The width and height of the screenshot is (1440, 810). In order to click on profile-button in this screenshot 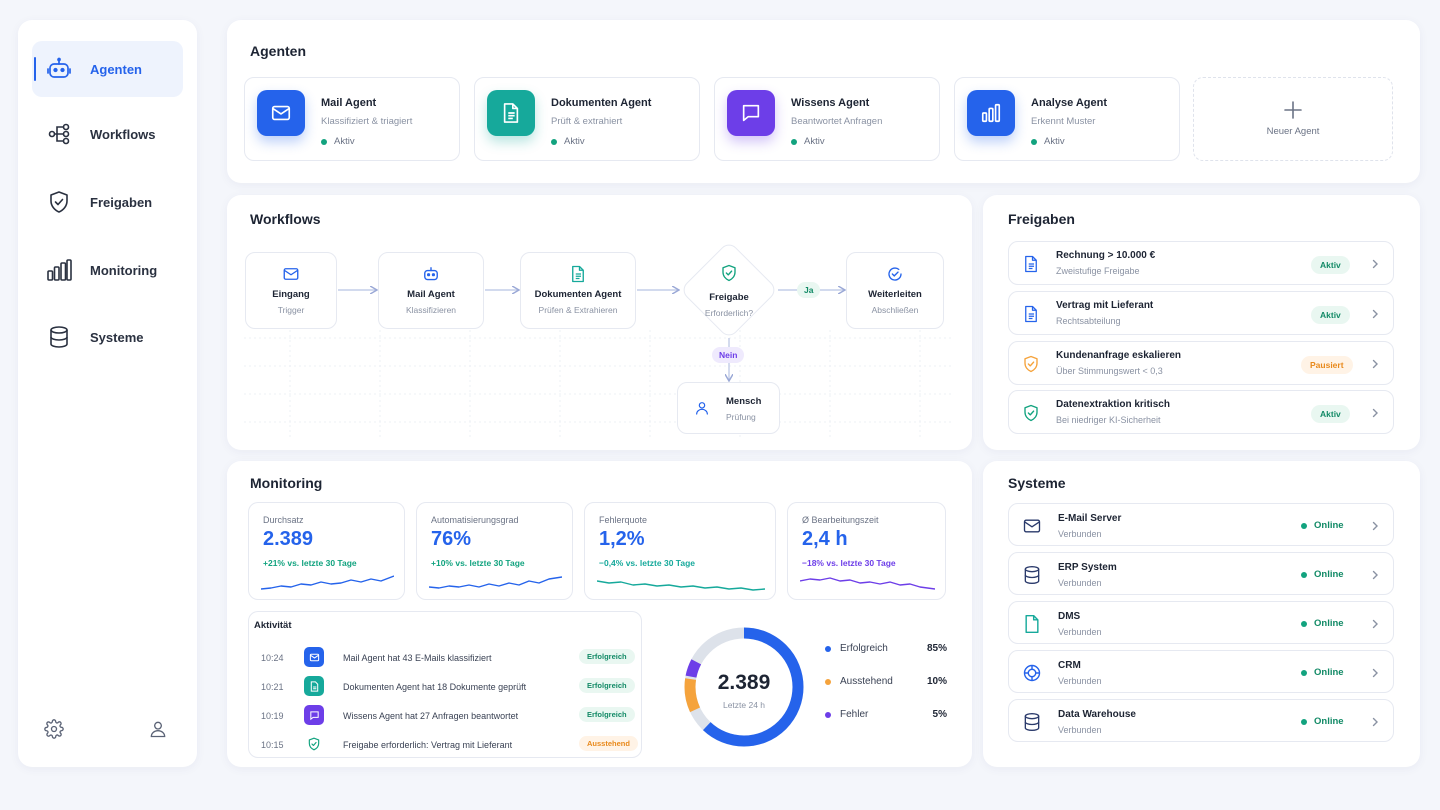, I will do `click(158, 729)`.